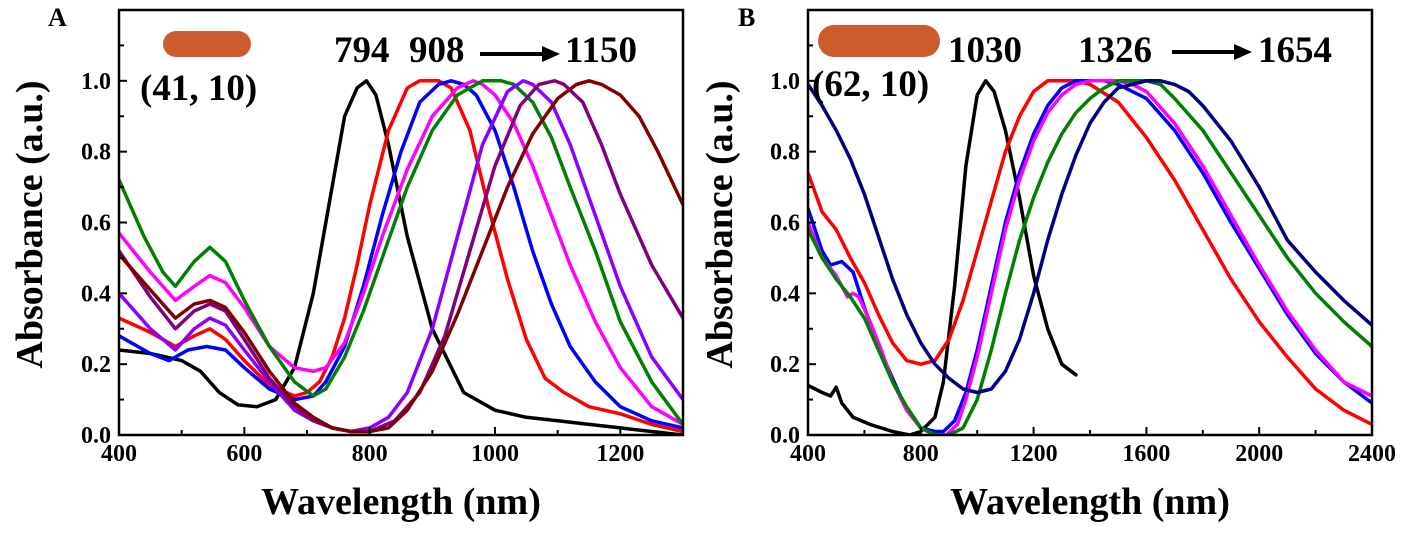 The width and height of the screenshot is (1423, 533). Describe the element at coordinates (1372, 454) in the screenshot. I see `x-tick-label: 2400` at that location.